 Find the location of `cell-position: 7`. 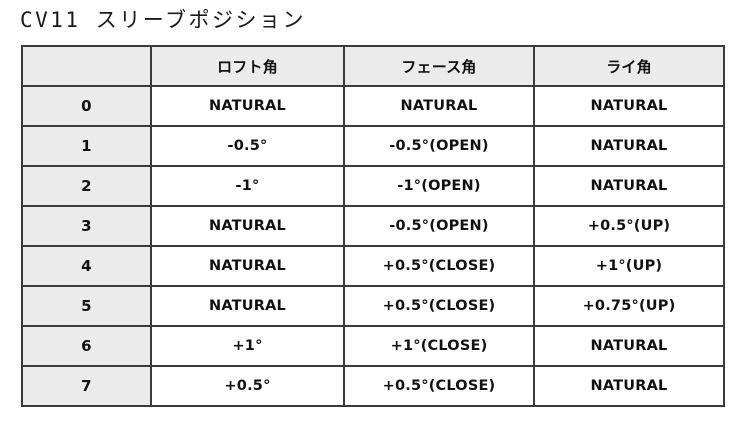

cell-position: 7 is located at coordinates (86, 386).